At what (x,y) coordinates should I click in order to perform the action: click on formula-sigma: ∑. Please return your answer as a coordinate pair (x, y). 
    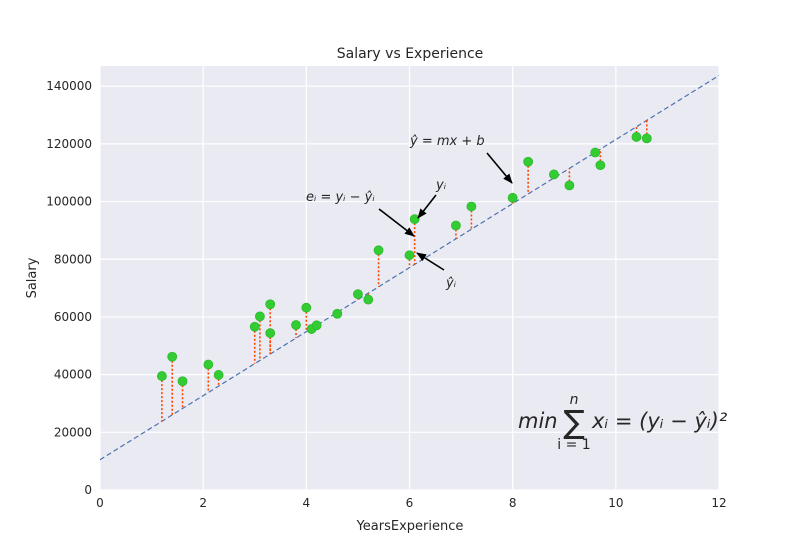
    Looking at the image, I should click on (574, 422).